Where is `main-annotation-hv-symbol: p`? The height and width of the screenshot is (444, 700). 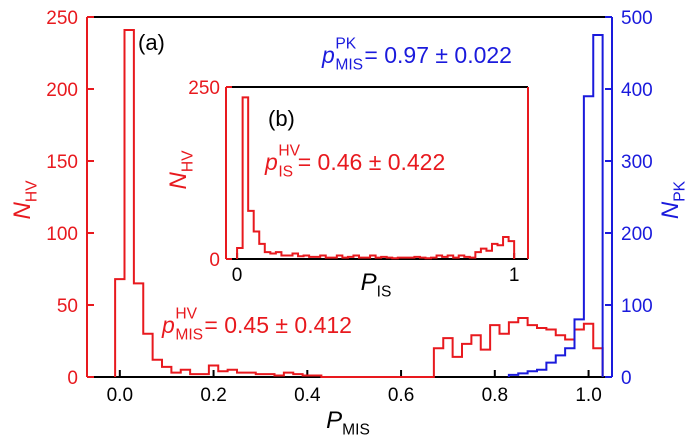 main-annotation-hv-symbol: p is located at coordinates (168, 325).